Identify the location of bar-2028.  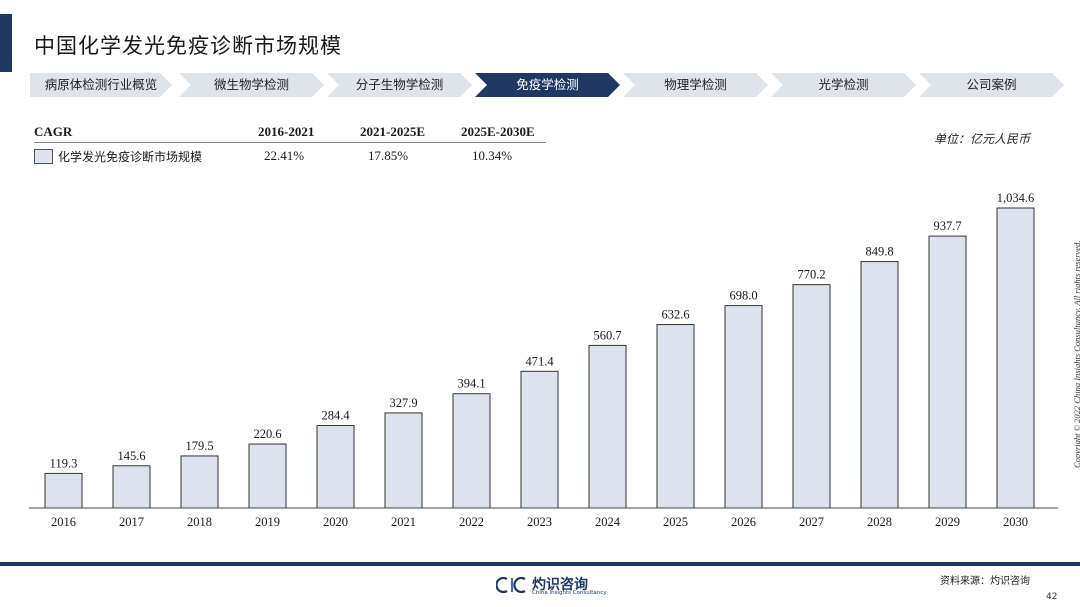
(879, 385).